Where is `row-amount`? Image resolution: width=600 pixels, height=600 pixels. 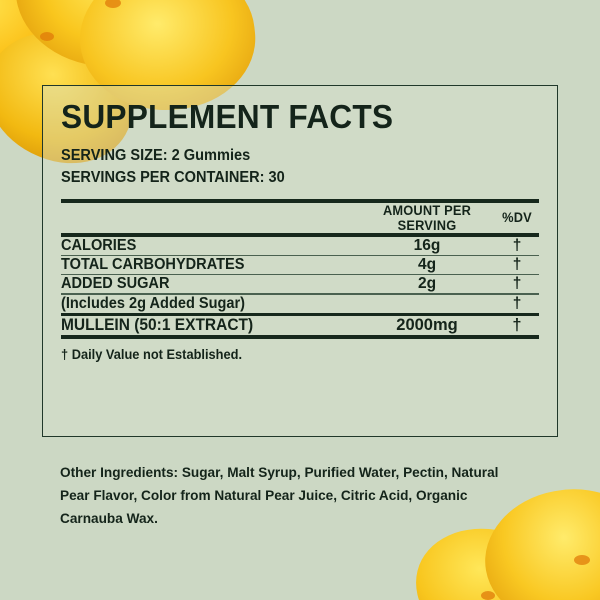
row-amount is located at coordinates (427, 304).